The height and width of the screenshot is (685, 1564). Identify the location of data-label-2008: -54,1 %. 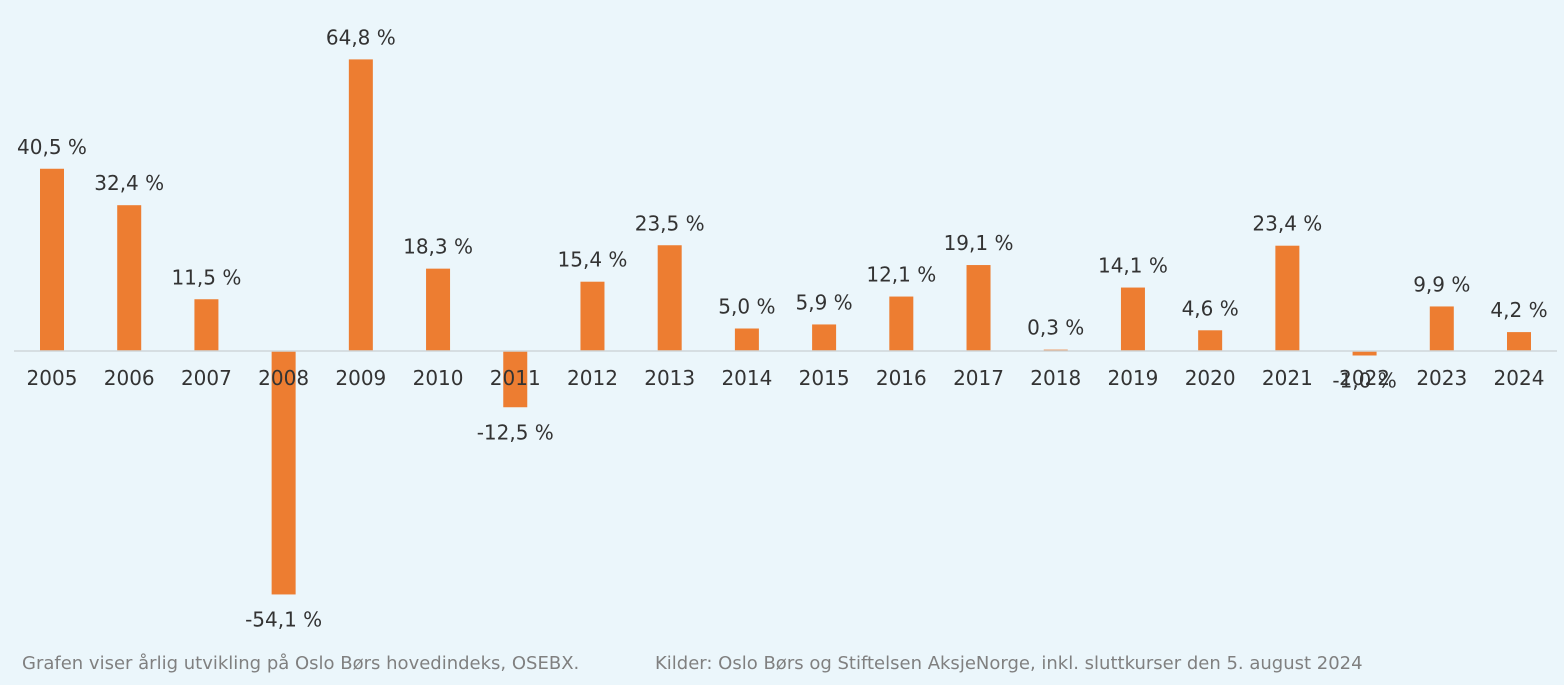
(283, 619).